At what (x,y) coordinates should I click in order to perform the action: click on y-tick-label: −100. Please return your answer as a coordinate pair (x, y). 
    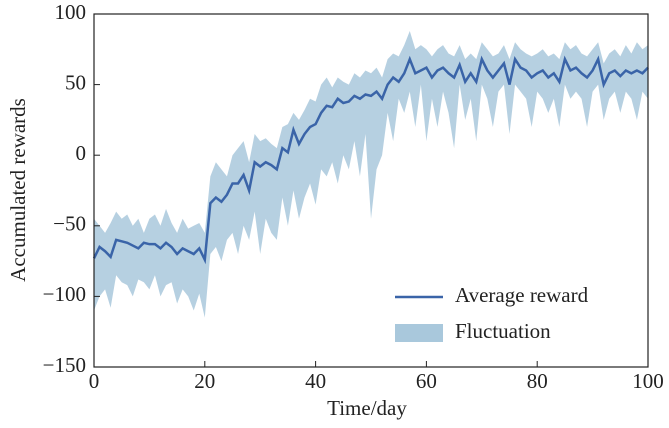
    Looking at the image, I should click on (64, 294).